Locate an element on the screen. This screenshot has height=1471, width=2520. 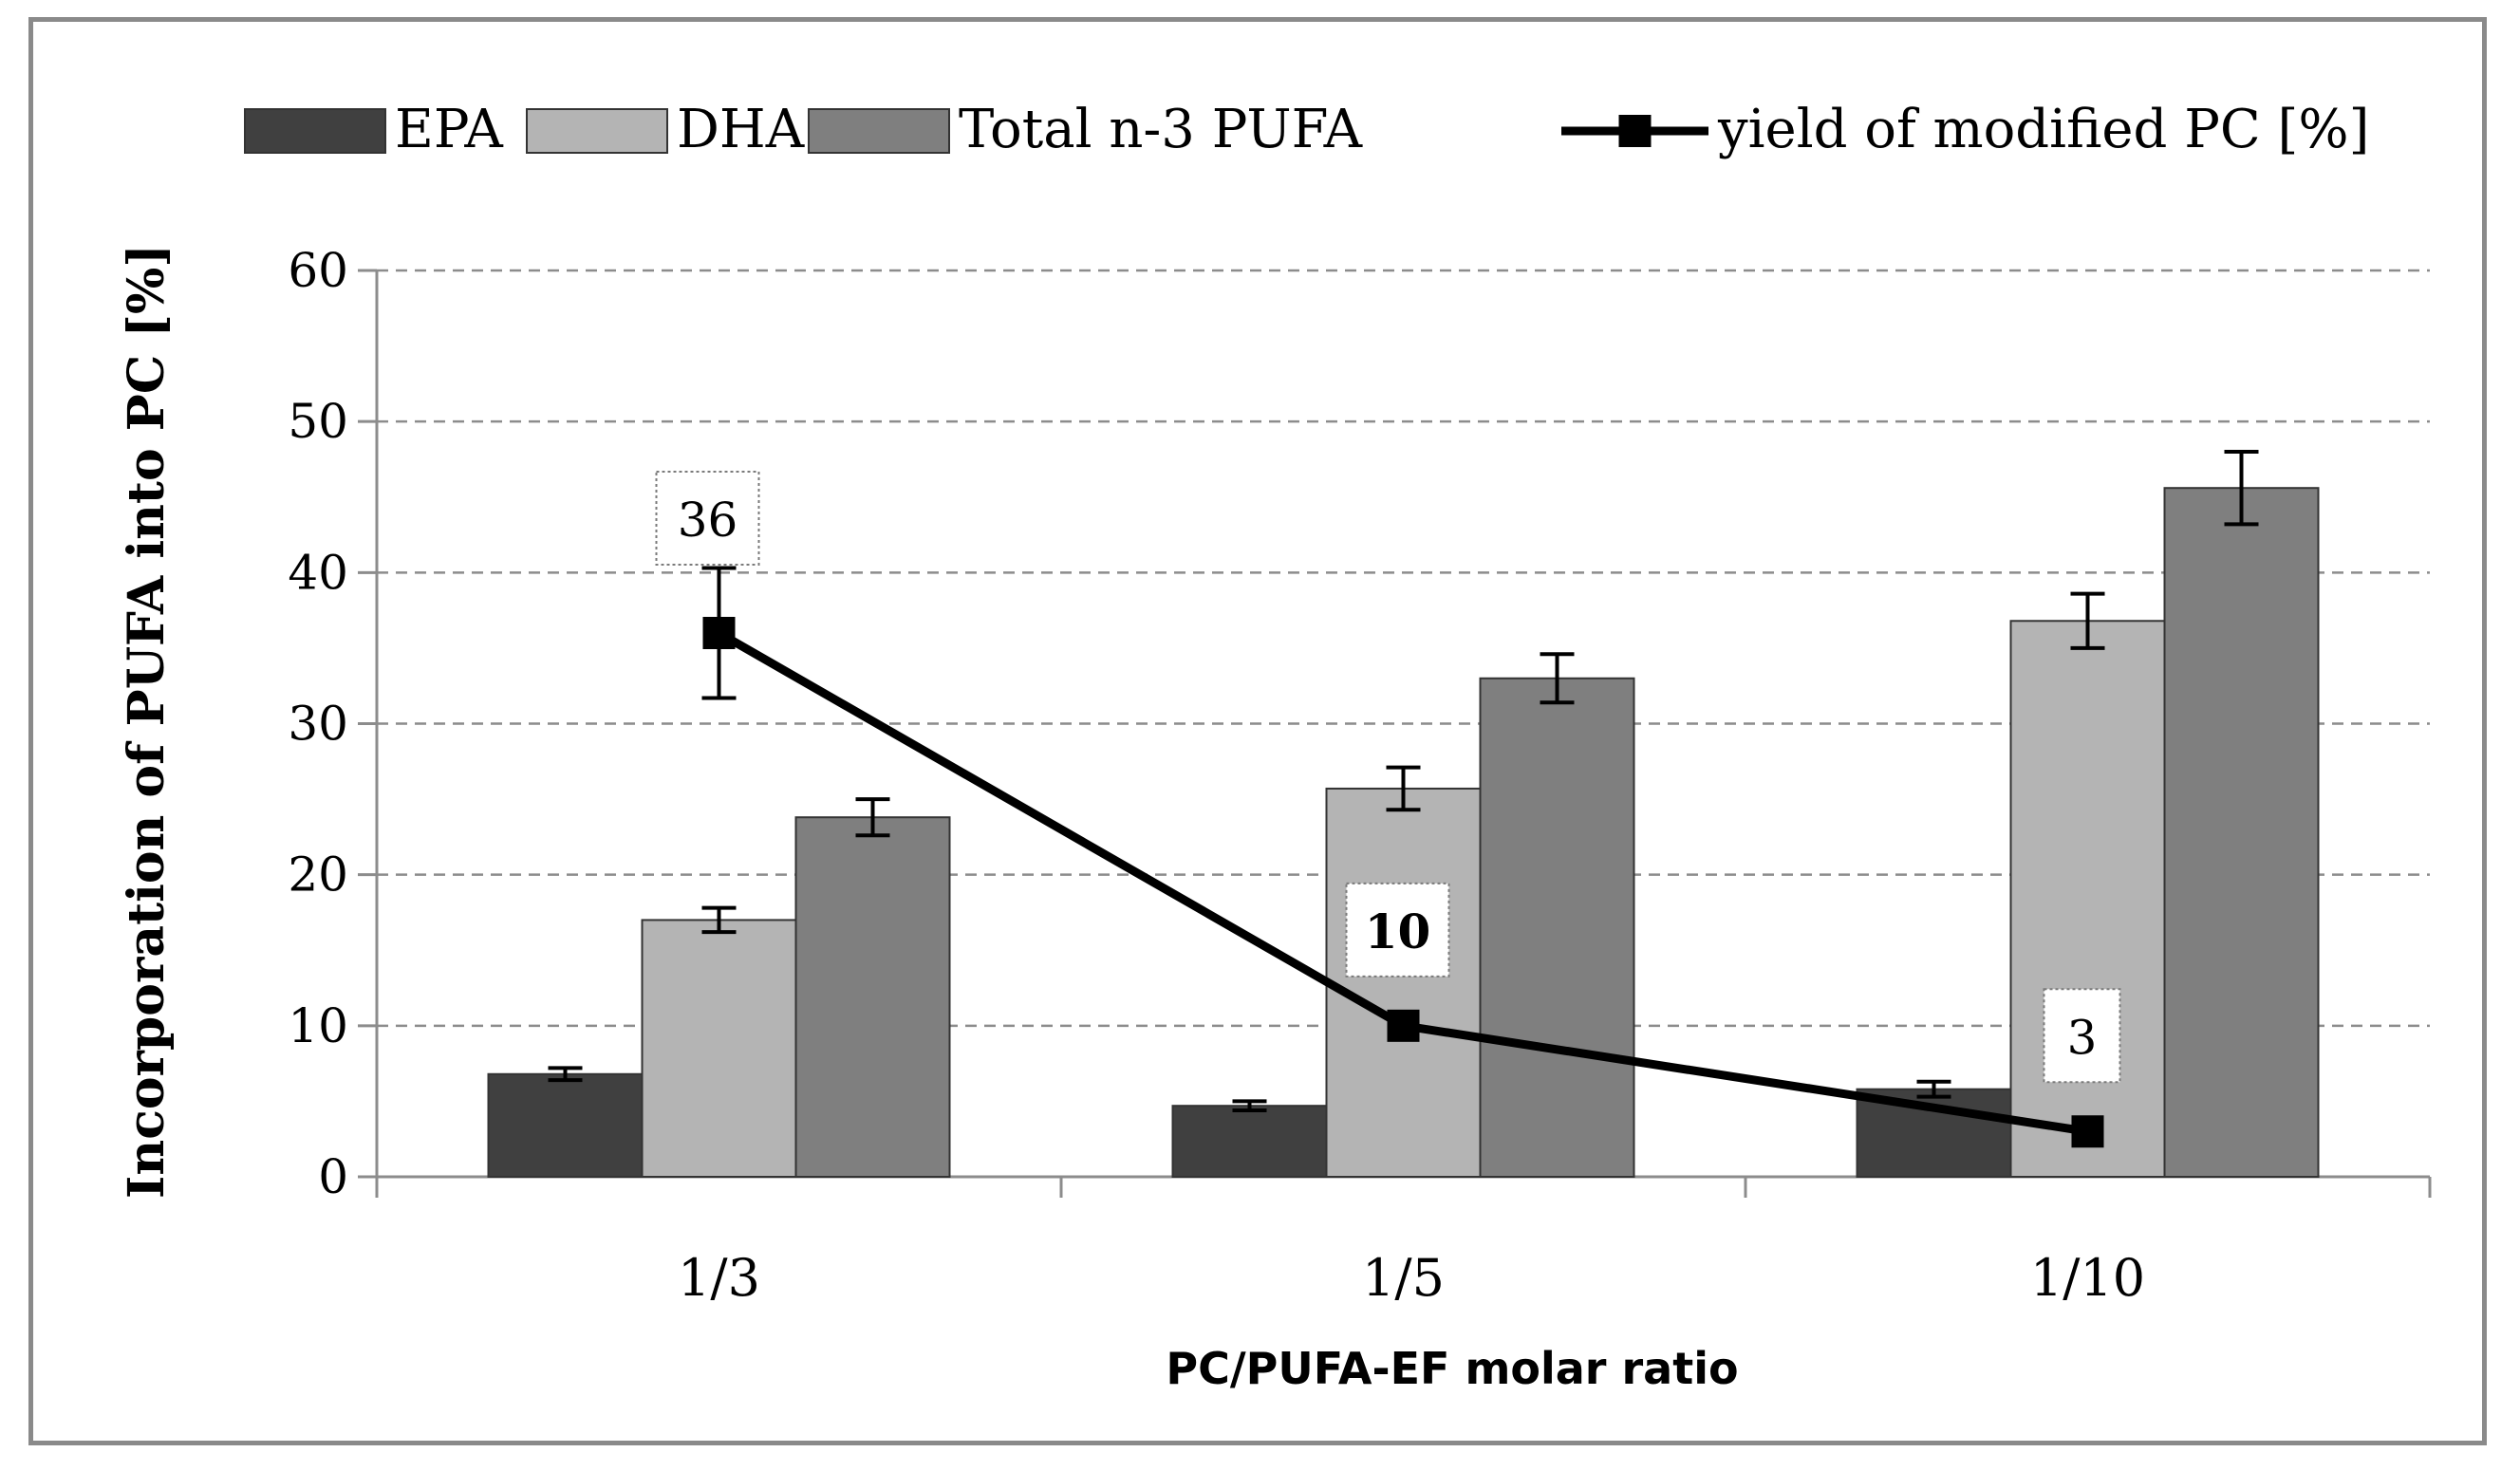
legend-item-epa: EPA is located at coordinates (373, 129).